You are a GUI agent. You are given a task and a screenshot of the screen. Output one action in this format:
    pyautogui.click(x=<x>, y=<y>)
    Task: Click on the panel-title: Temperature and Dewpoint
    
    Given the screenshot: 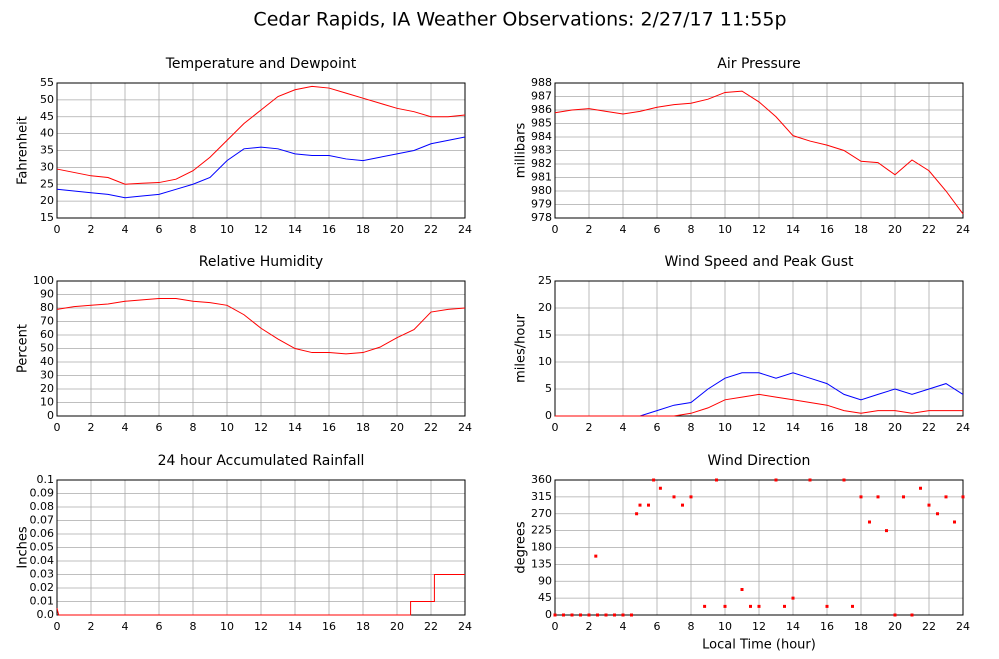 What is the action you would take?
    pyautogui.click(x=261, y=64)
    